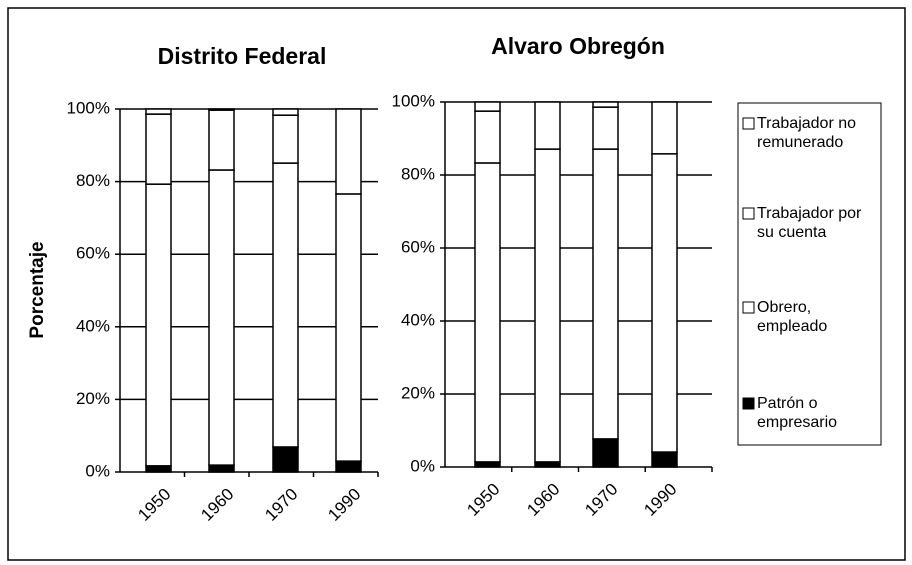 The height and width of the screenshot is (565, 912). Describe the element at coordinates (578, 46) in the screenshot. I see `chart-title: Alvaro Obregón` at that location.